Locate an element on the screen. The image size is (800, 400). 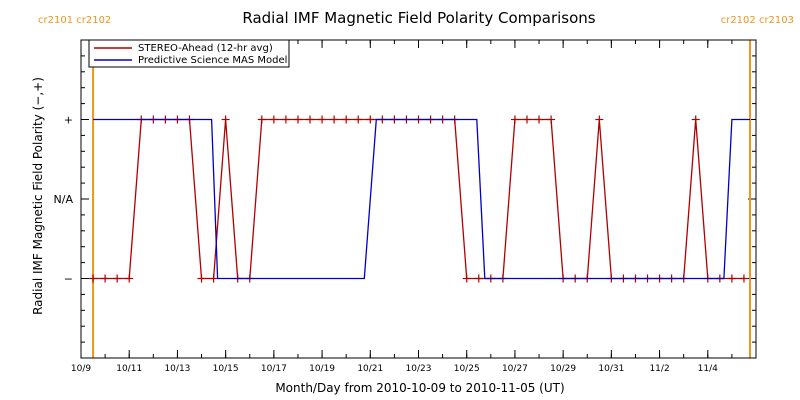
x-tick-label: 10/25 is located at coordinates (467, 369).